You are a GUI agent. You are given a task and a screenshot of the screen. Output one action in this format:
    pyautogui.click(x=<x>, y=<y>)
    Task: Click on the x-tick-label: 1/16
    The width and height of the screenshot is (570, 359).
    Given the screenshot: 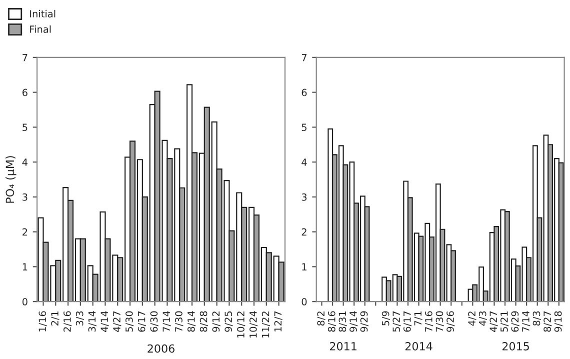 What is the action you would take?
    pyautogui.click(x=42, y=321)
    